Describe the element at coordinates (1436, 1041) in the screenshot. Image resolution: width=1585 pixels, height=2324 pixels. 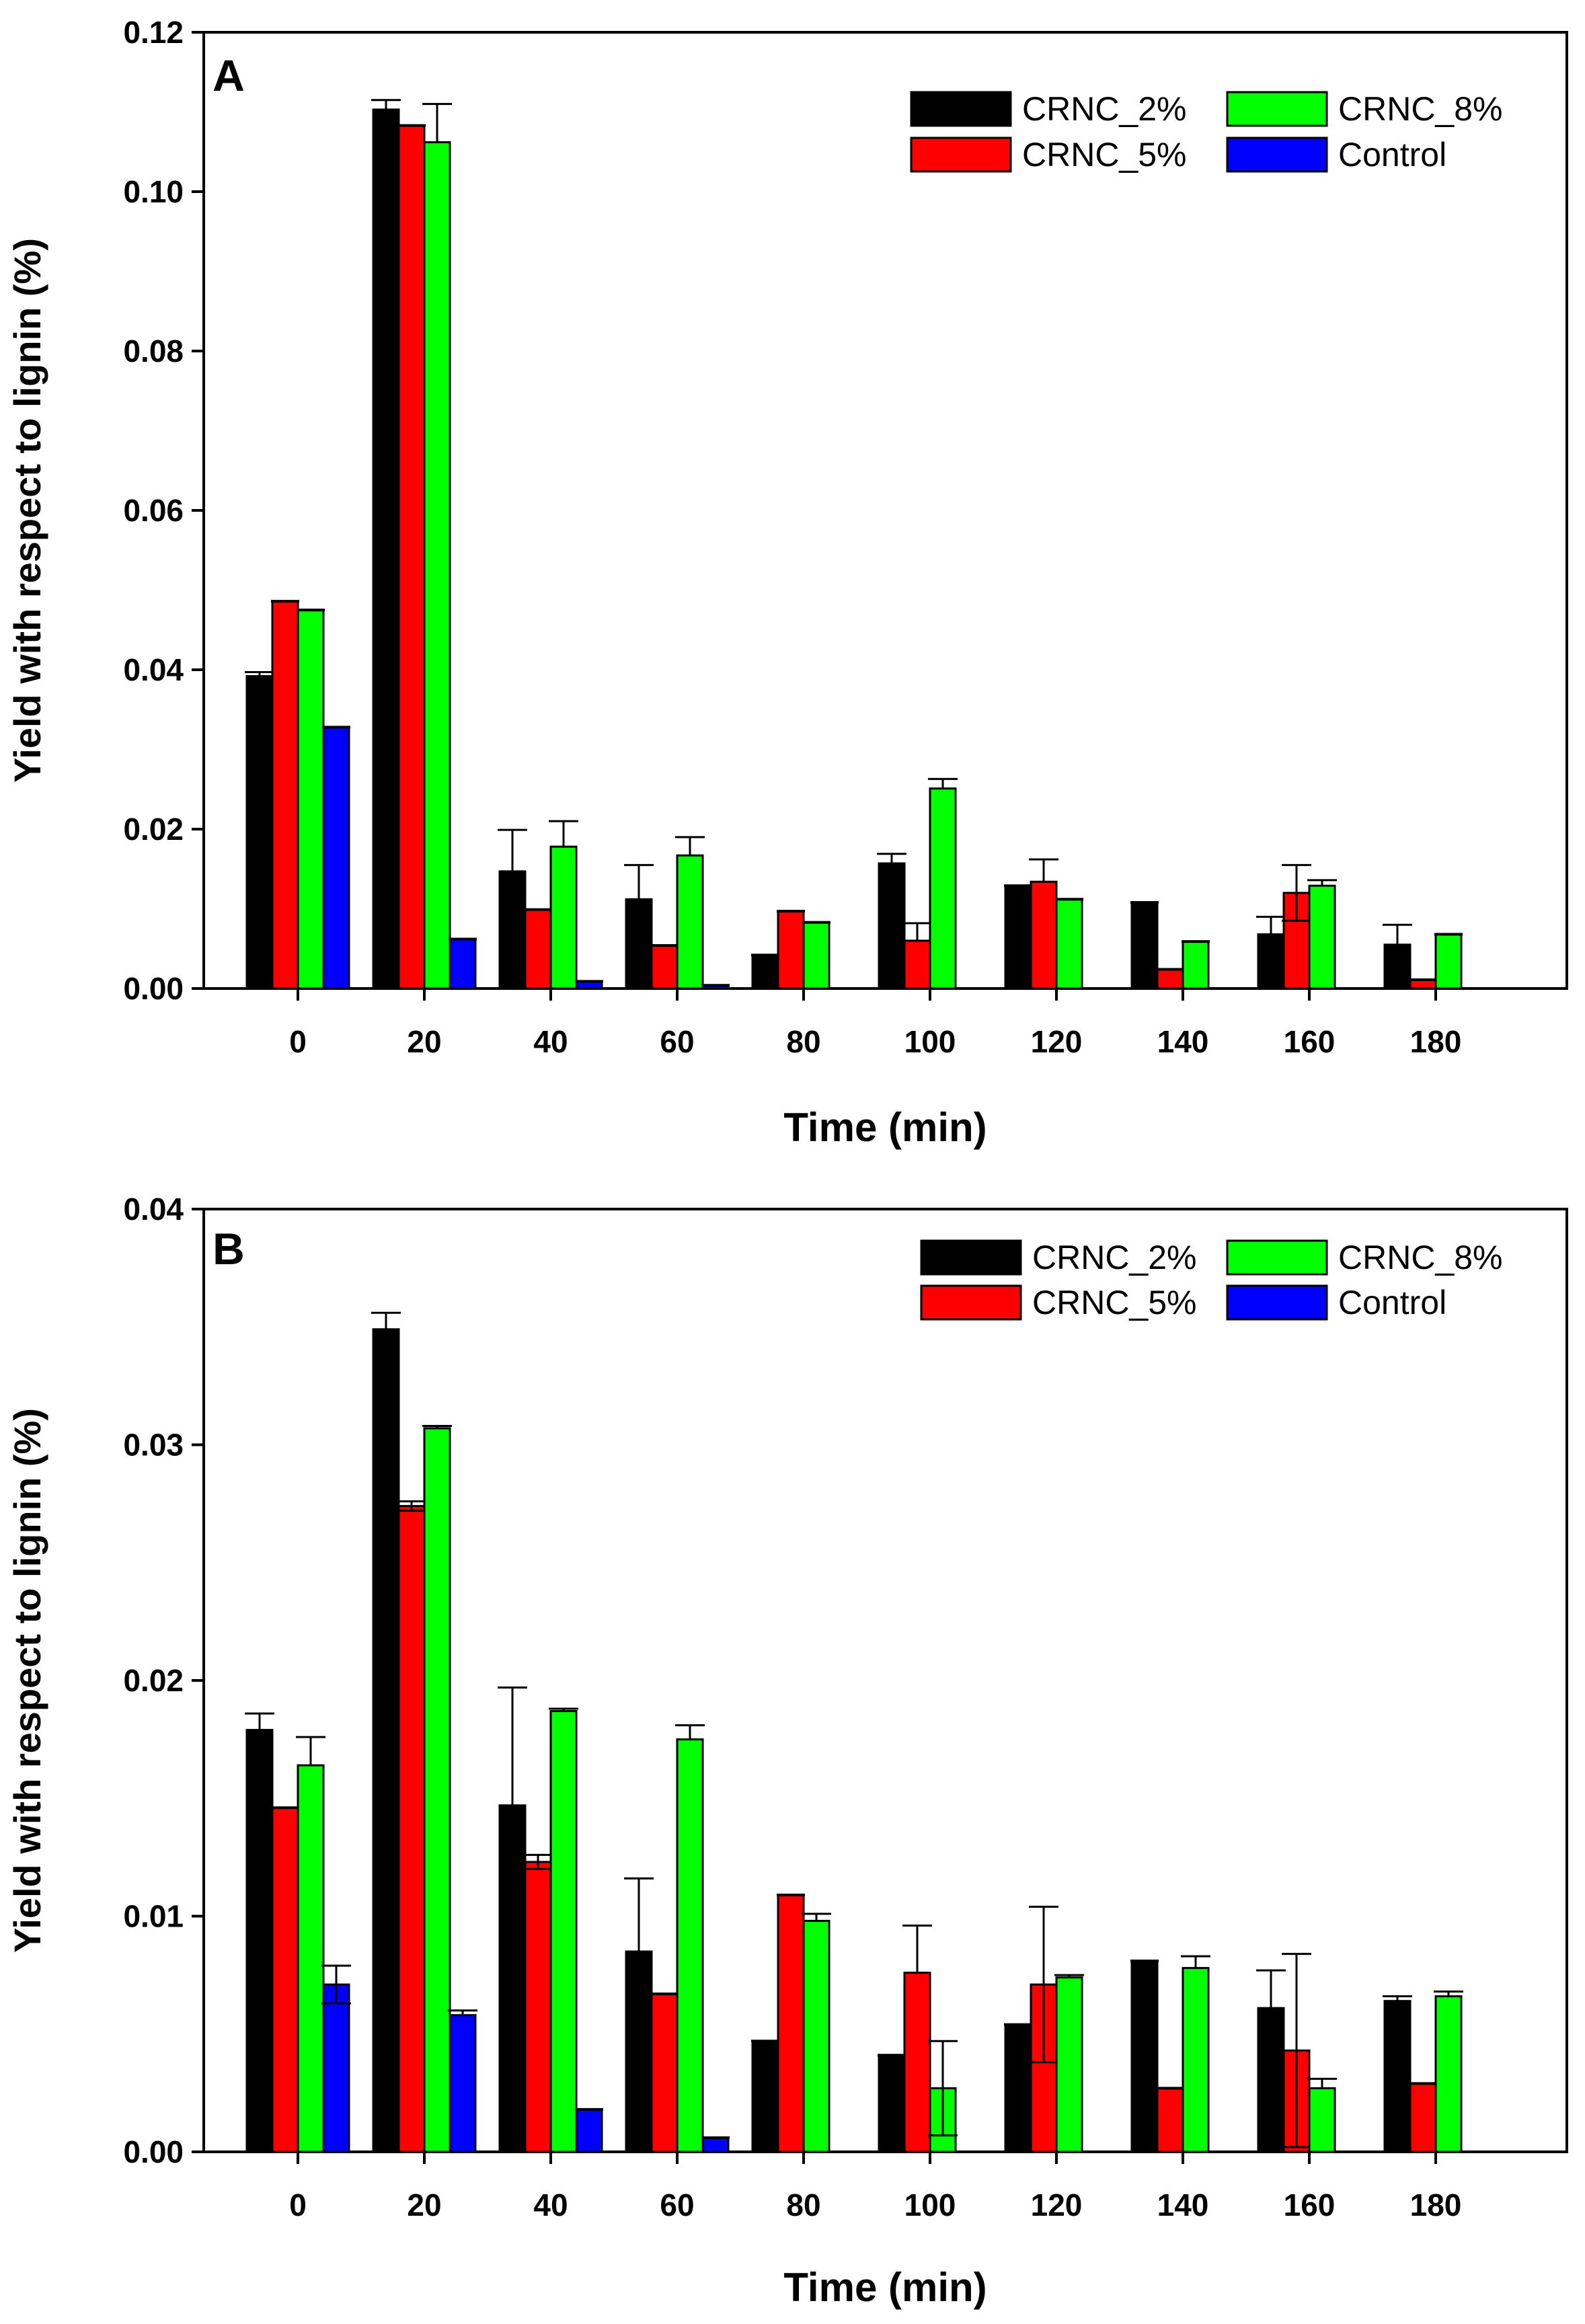
I see `x-tick-label: 180` at that location.